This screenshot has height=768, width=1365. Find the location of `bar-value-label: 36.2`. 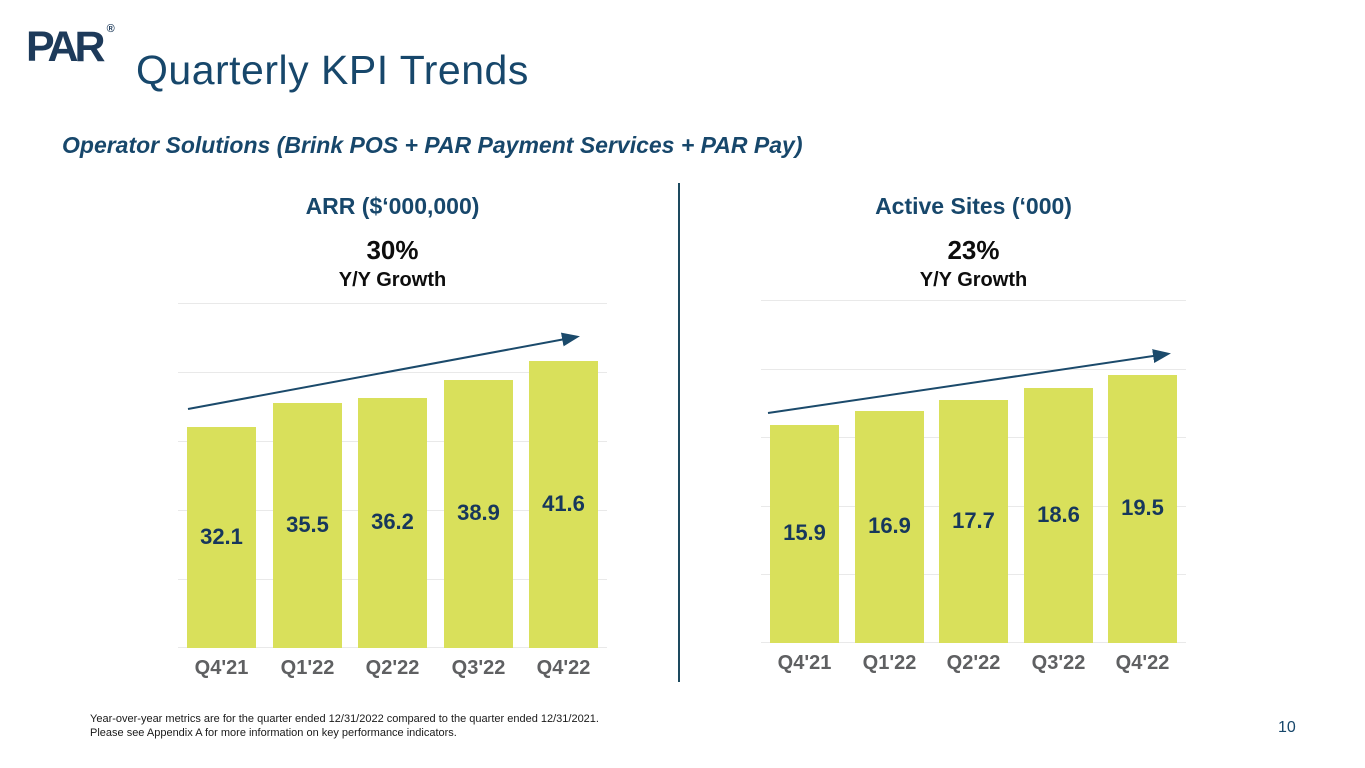

bar-value-label: 36.2 is located at coordinates (392, 521).